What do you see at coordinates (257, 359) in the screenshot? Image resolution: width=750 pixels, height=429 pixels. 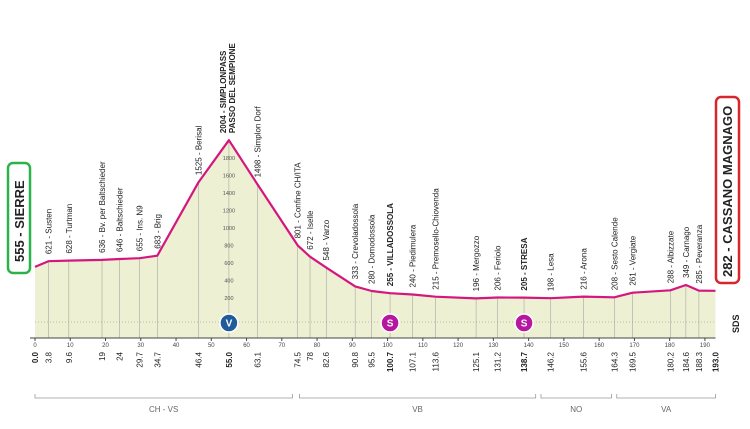 I see `km-label: 63.1` at bounding box center [257, 359].